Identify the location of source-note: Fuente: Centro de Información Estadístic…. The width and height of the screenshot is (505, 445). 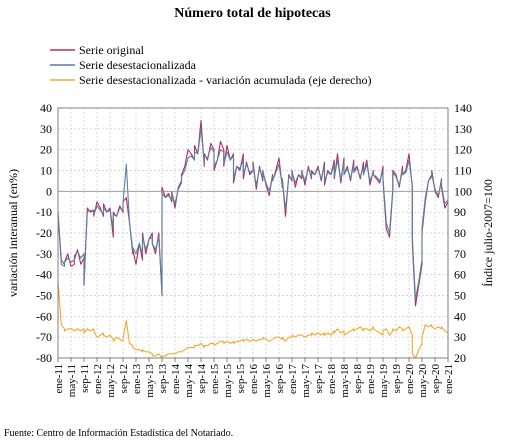
(119, 433).